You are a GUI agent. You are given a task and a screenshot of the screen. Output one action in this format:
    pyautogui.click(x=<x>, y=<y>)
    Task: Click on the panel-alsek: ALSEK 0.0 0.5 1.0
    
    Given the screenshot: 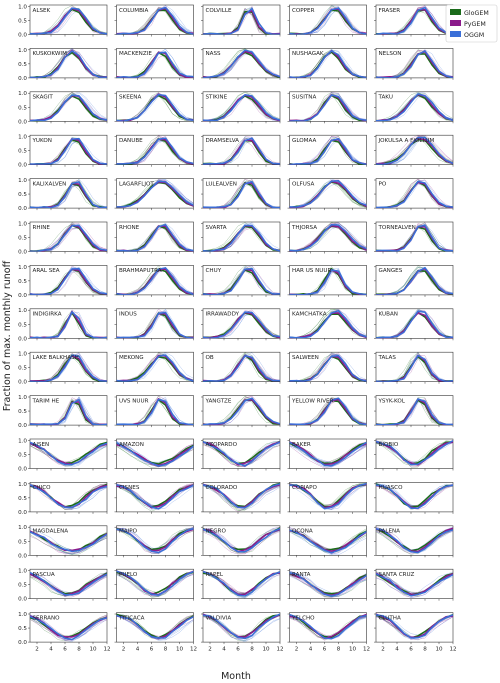 What is the action you would take?
    pyautogui.click(x=63, y=21)
    